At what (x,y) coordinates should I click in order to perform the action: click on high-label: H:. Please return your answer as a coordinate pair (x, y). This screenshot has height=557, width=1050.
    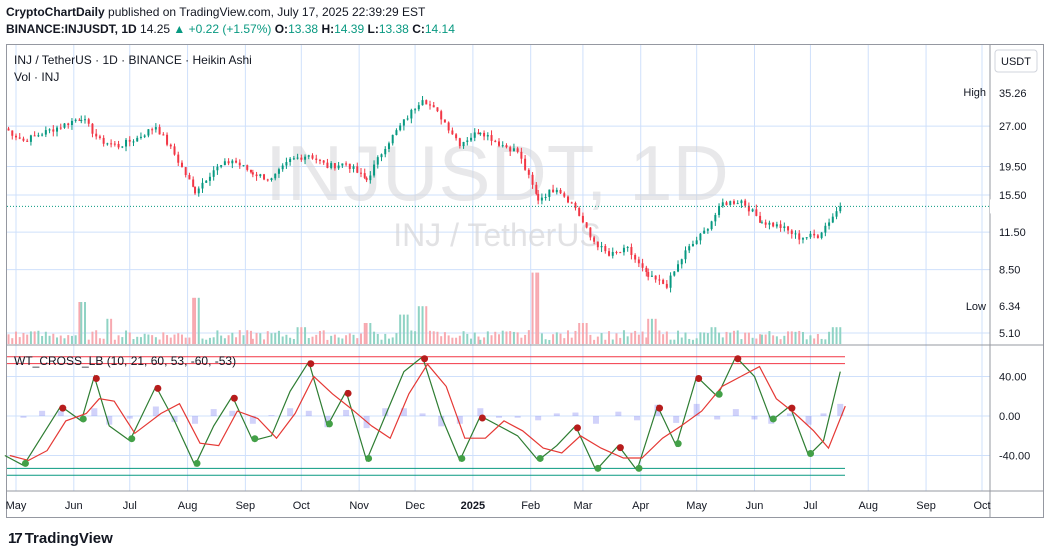
    Looking at the image, I should click on (328, 29).